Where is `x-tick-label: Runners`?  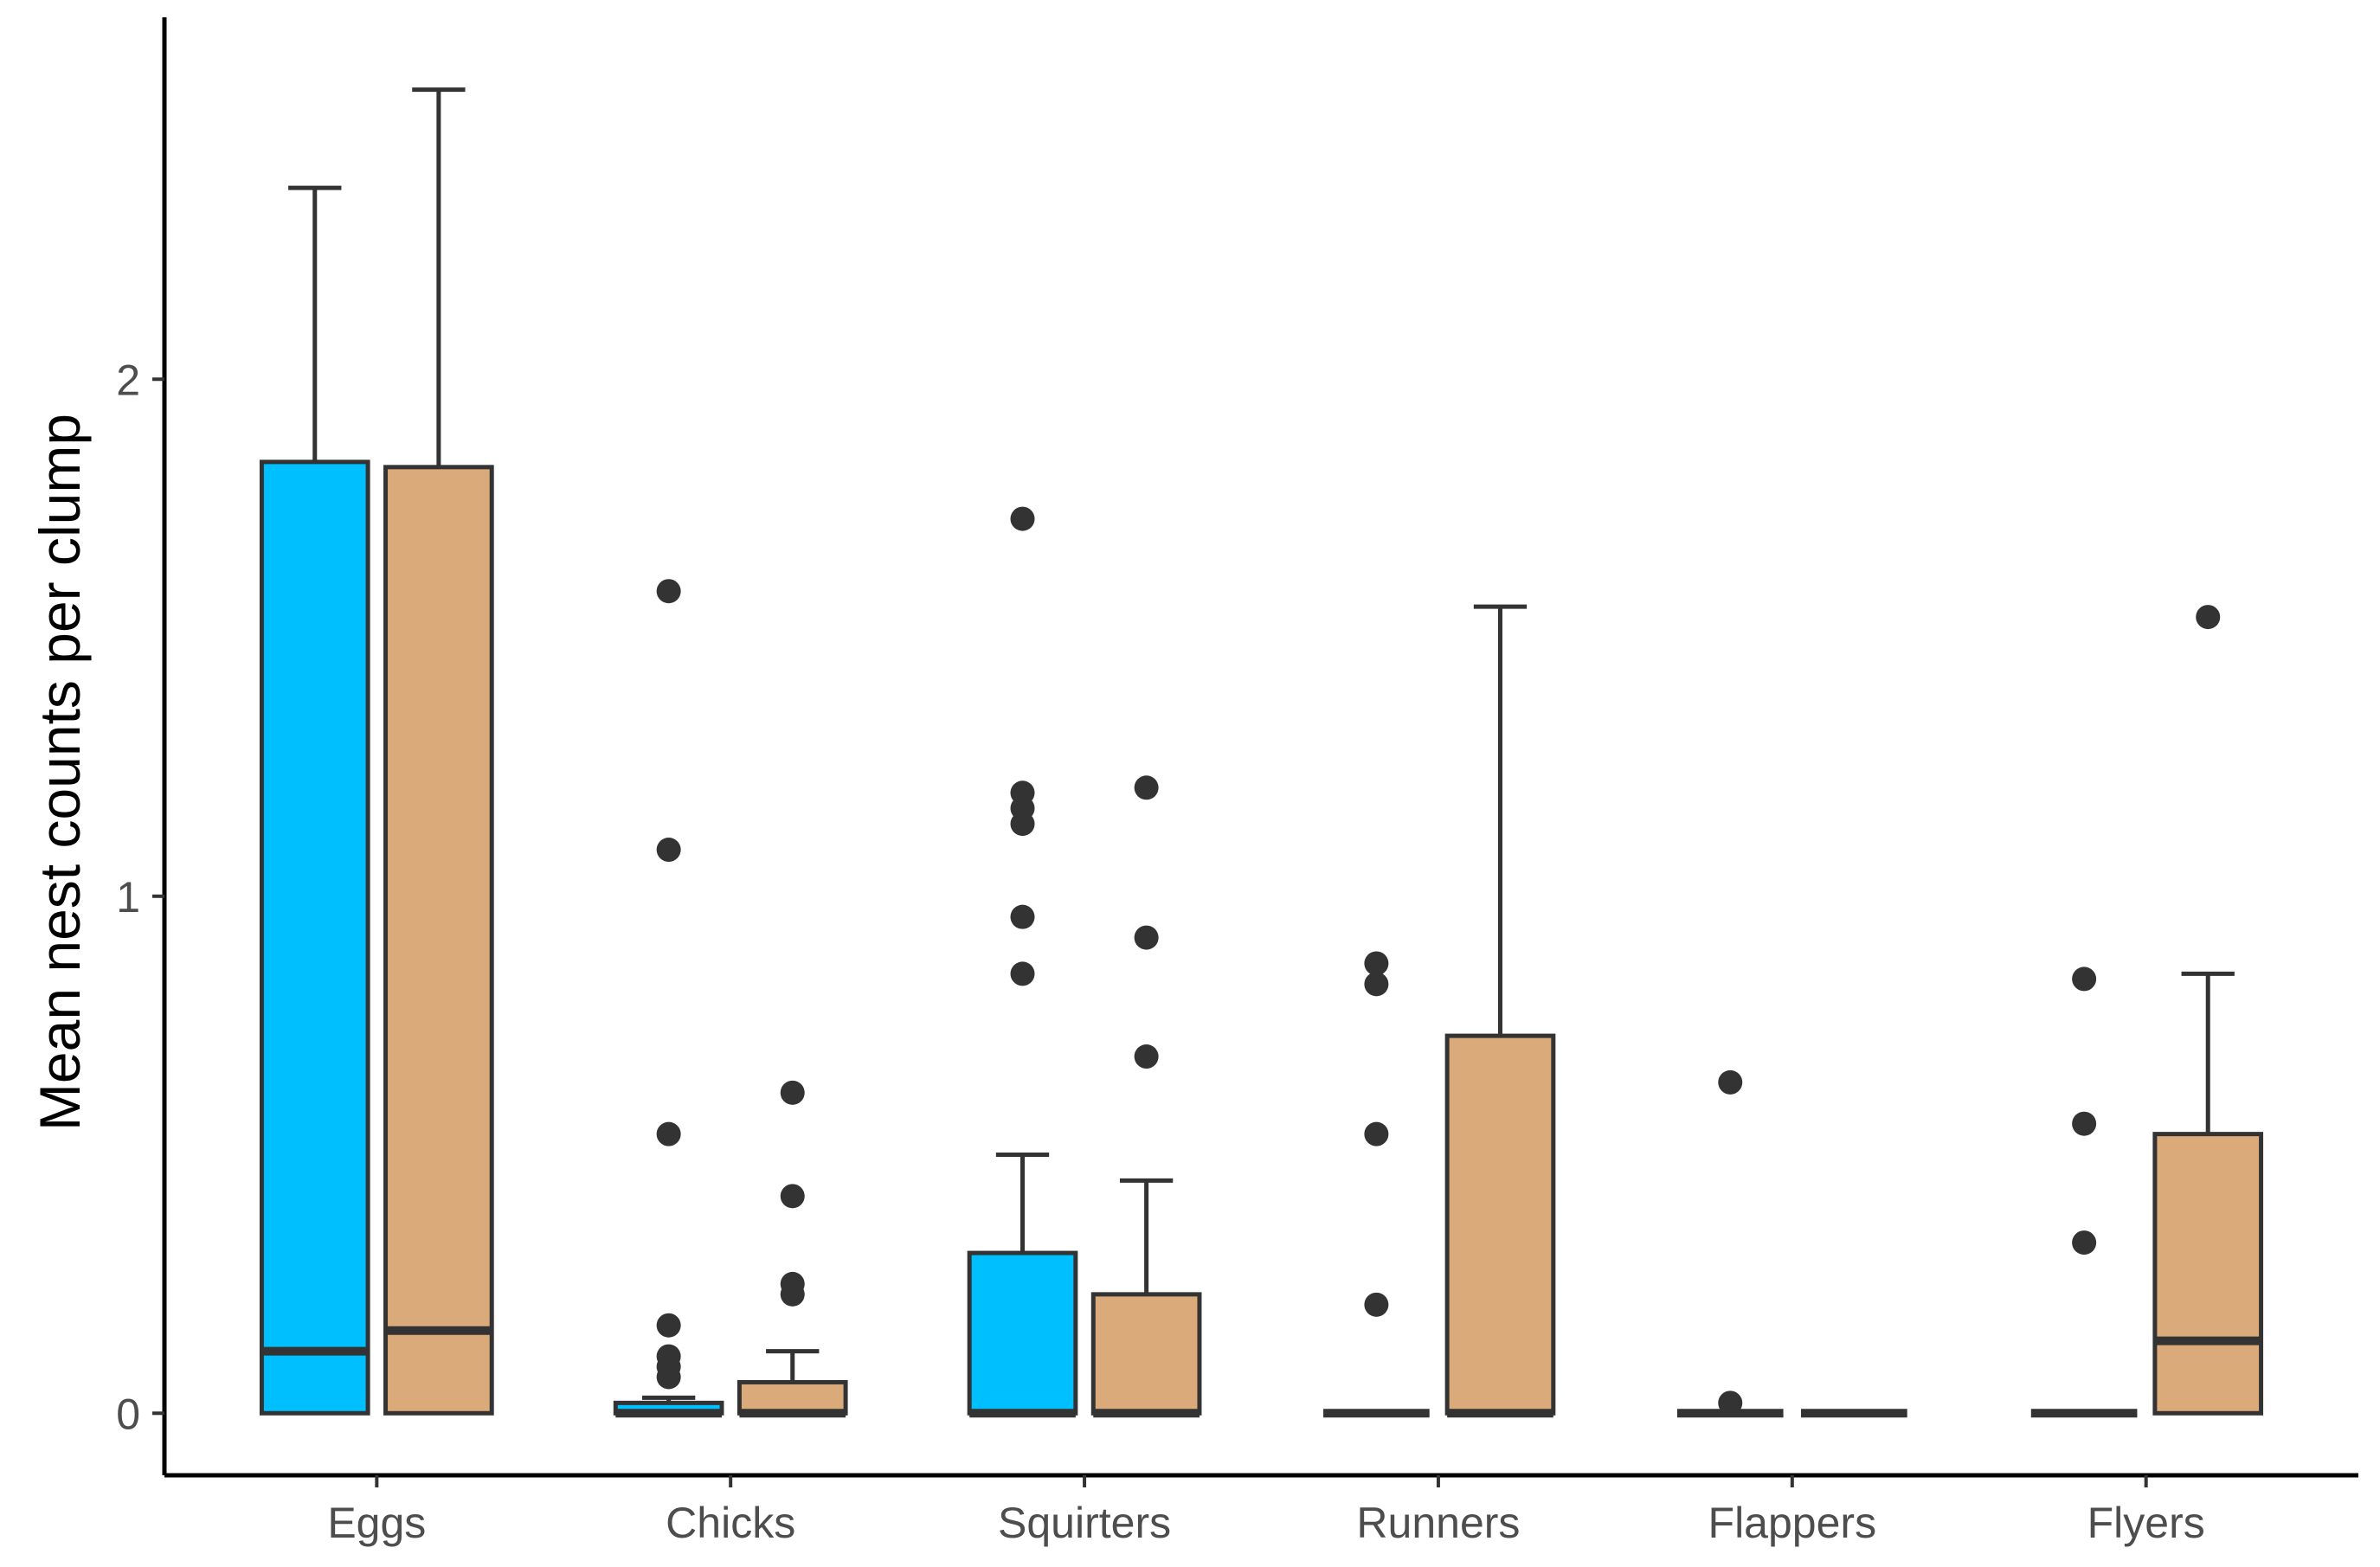 x-tick-label: Runners is located at coordinates (1438, 1523).